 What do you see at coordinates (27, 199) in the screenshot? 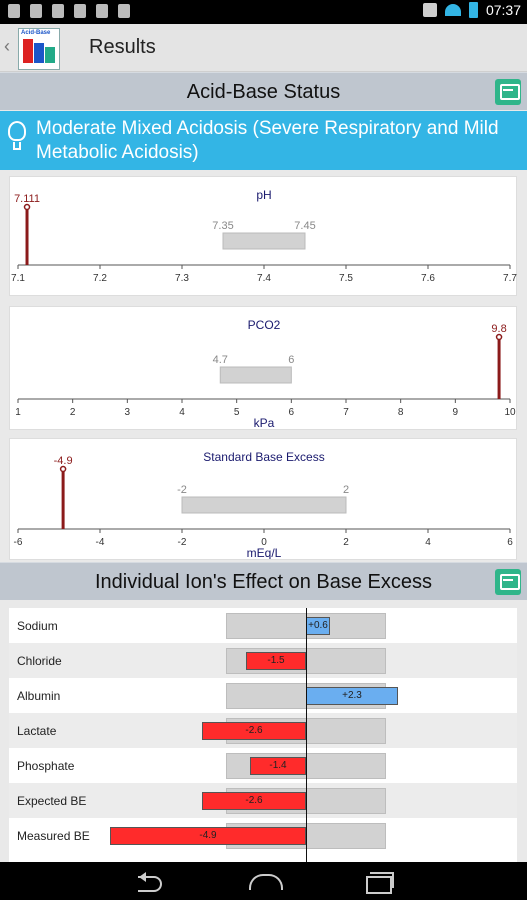
I see `value-marker-label: 7.111` at bounding box center [27, 199].